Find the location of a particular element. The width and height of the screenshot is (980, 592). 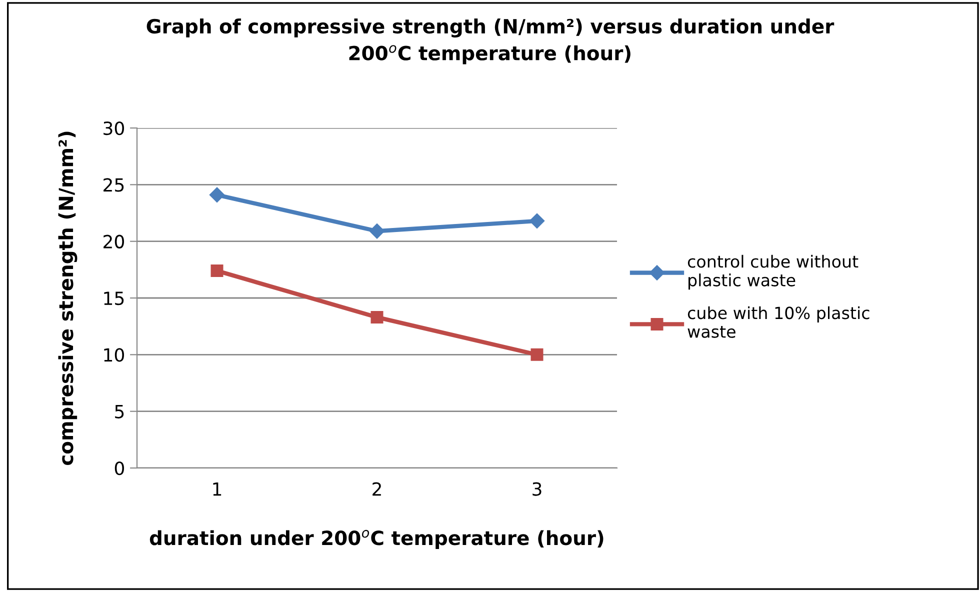

x-tick-label: 3 is located at coordinates (537, 489).